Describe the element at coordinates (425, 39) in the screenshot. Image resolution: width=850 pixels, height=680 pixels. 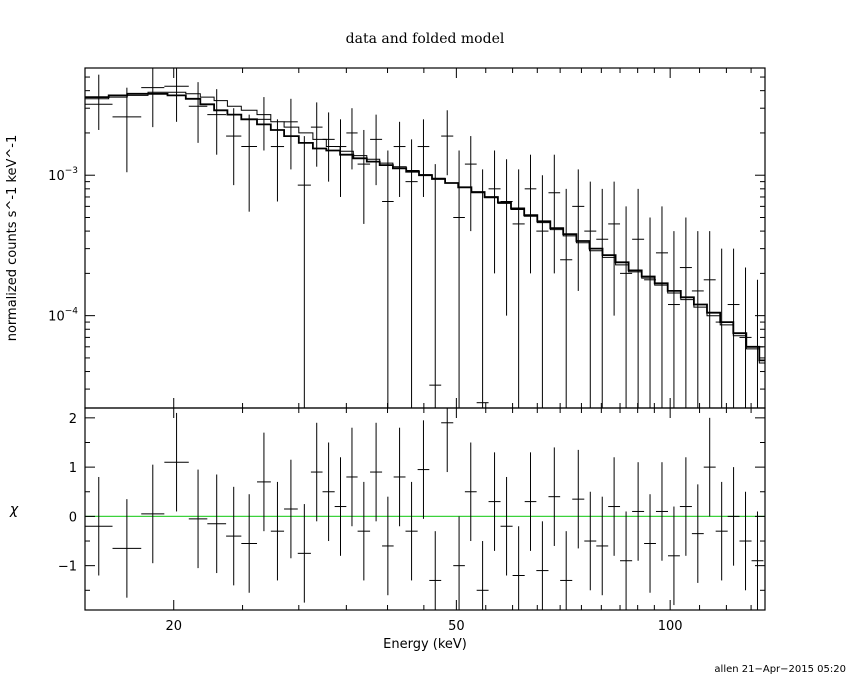
I see `chart-title: data and folded model` at that location.